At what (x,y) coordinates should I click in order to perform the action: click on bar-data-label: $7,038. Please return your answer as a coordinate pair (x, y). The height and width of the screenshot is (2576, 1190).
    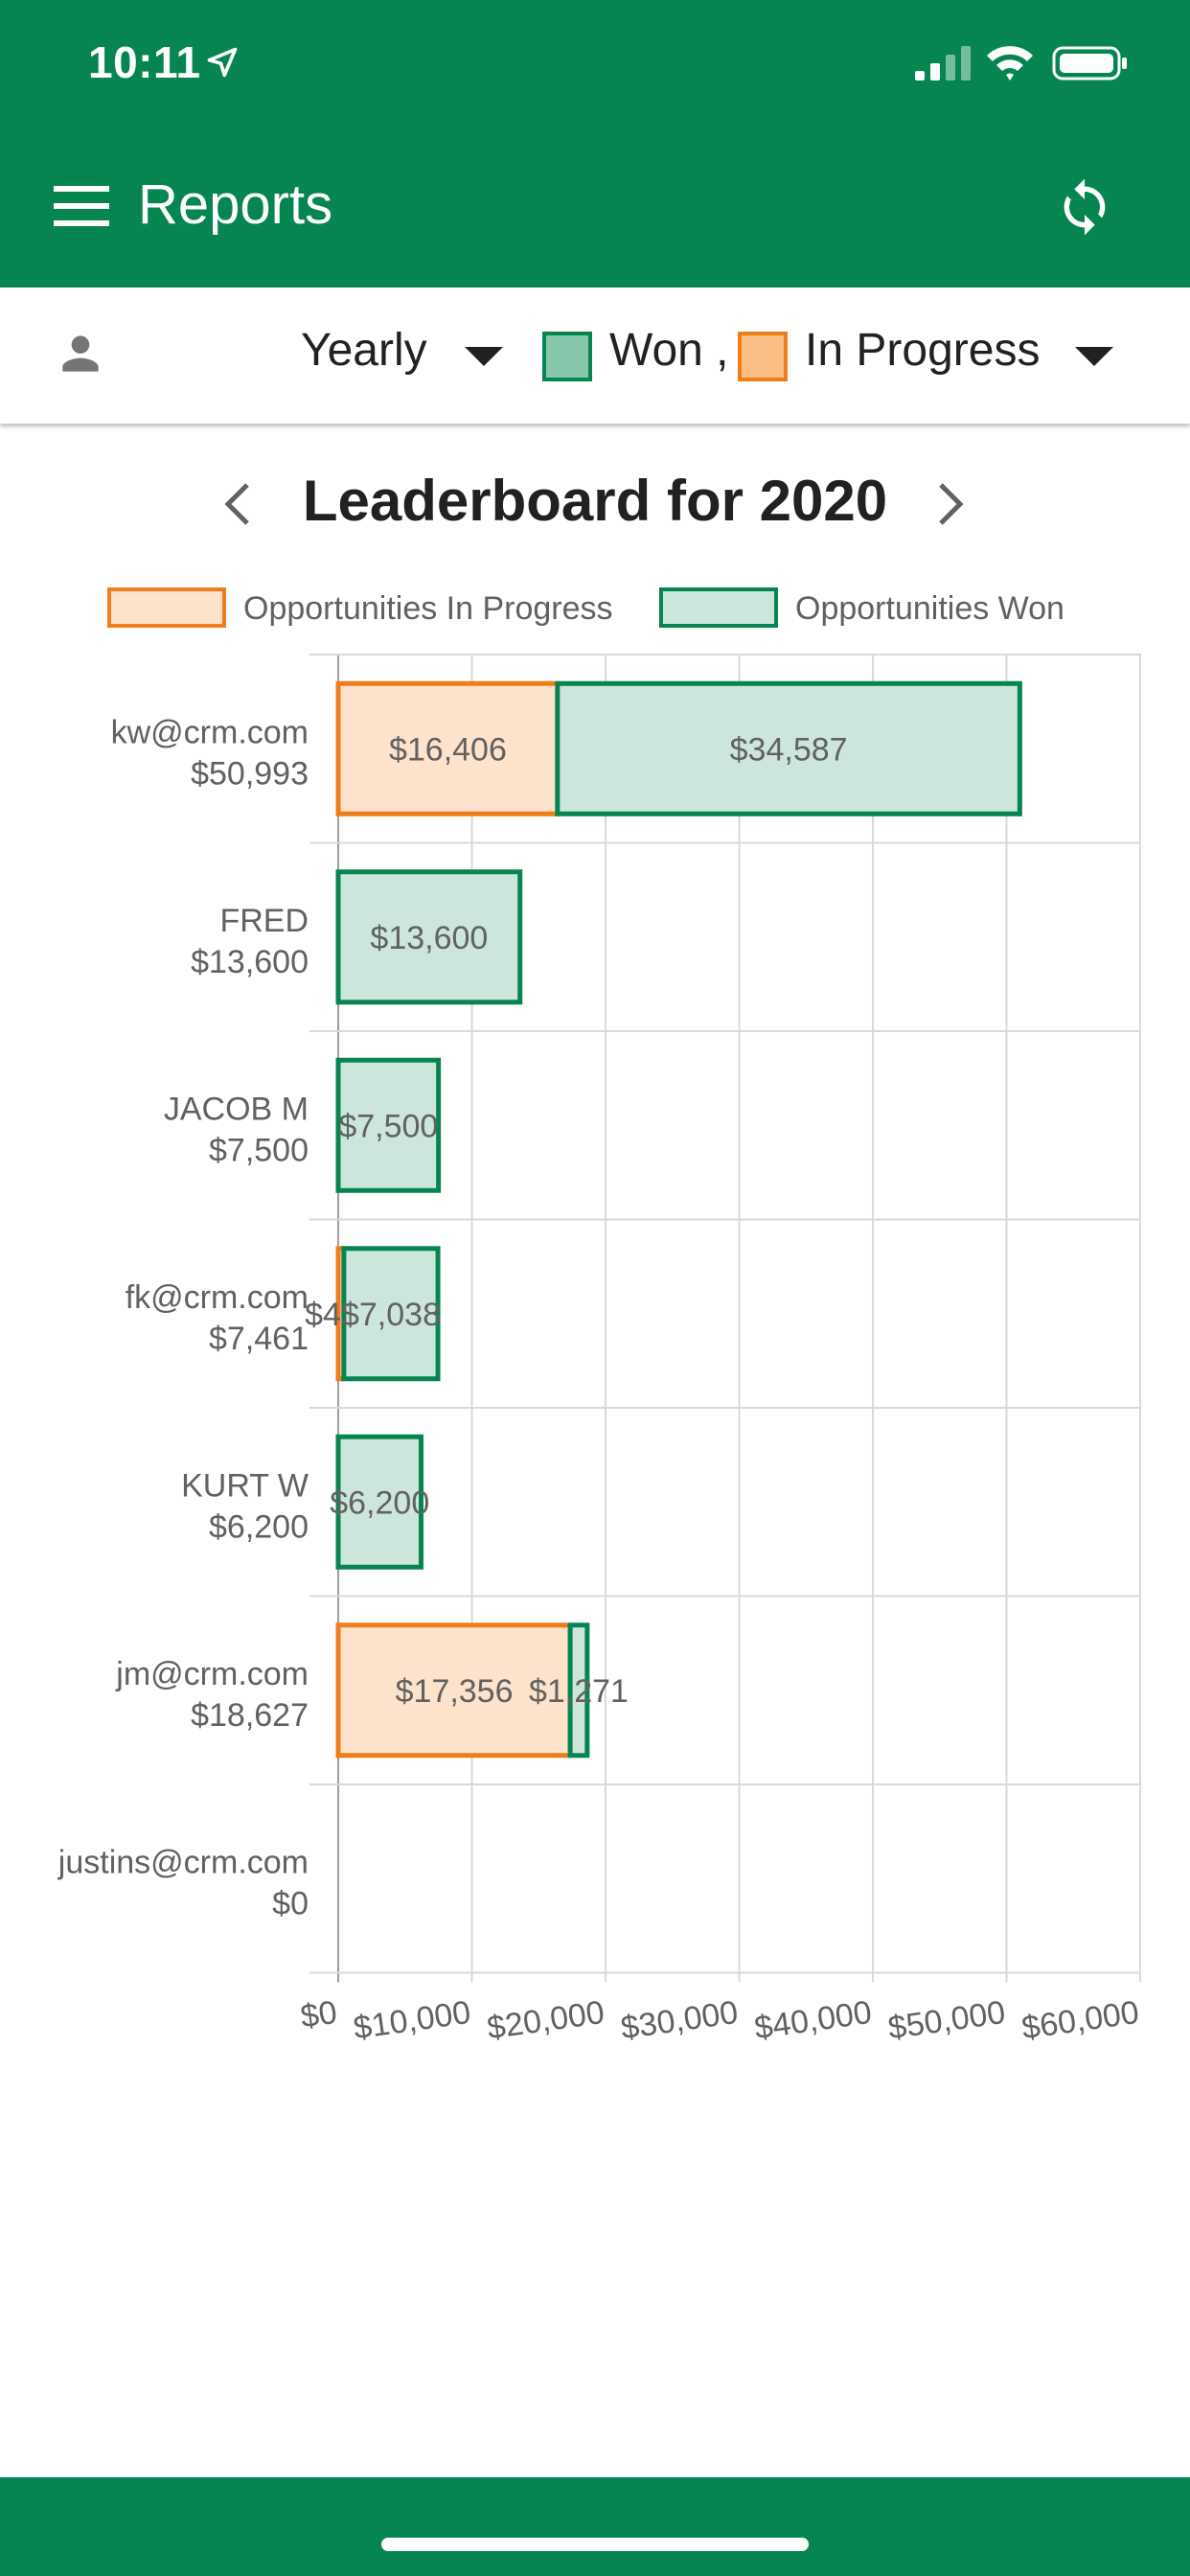
    Looking at the image, I should click on (391, 1315).